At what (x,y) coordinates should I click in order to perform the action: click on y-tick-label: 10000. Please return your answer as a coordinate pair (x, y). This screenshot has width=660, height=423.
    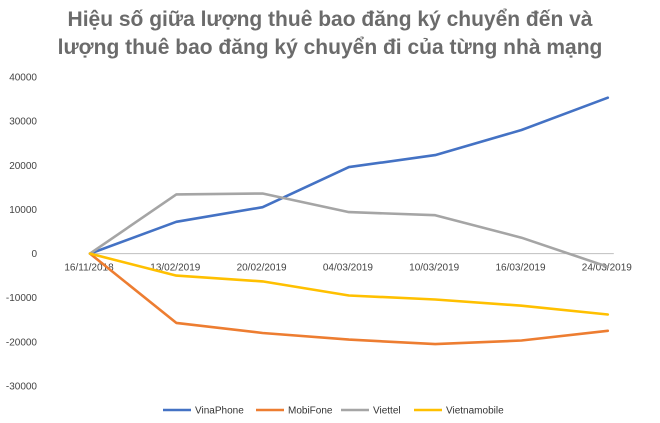
    Looking at the image, I should click on (23, 210).